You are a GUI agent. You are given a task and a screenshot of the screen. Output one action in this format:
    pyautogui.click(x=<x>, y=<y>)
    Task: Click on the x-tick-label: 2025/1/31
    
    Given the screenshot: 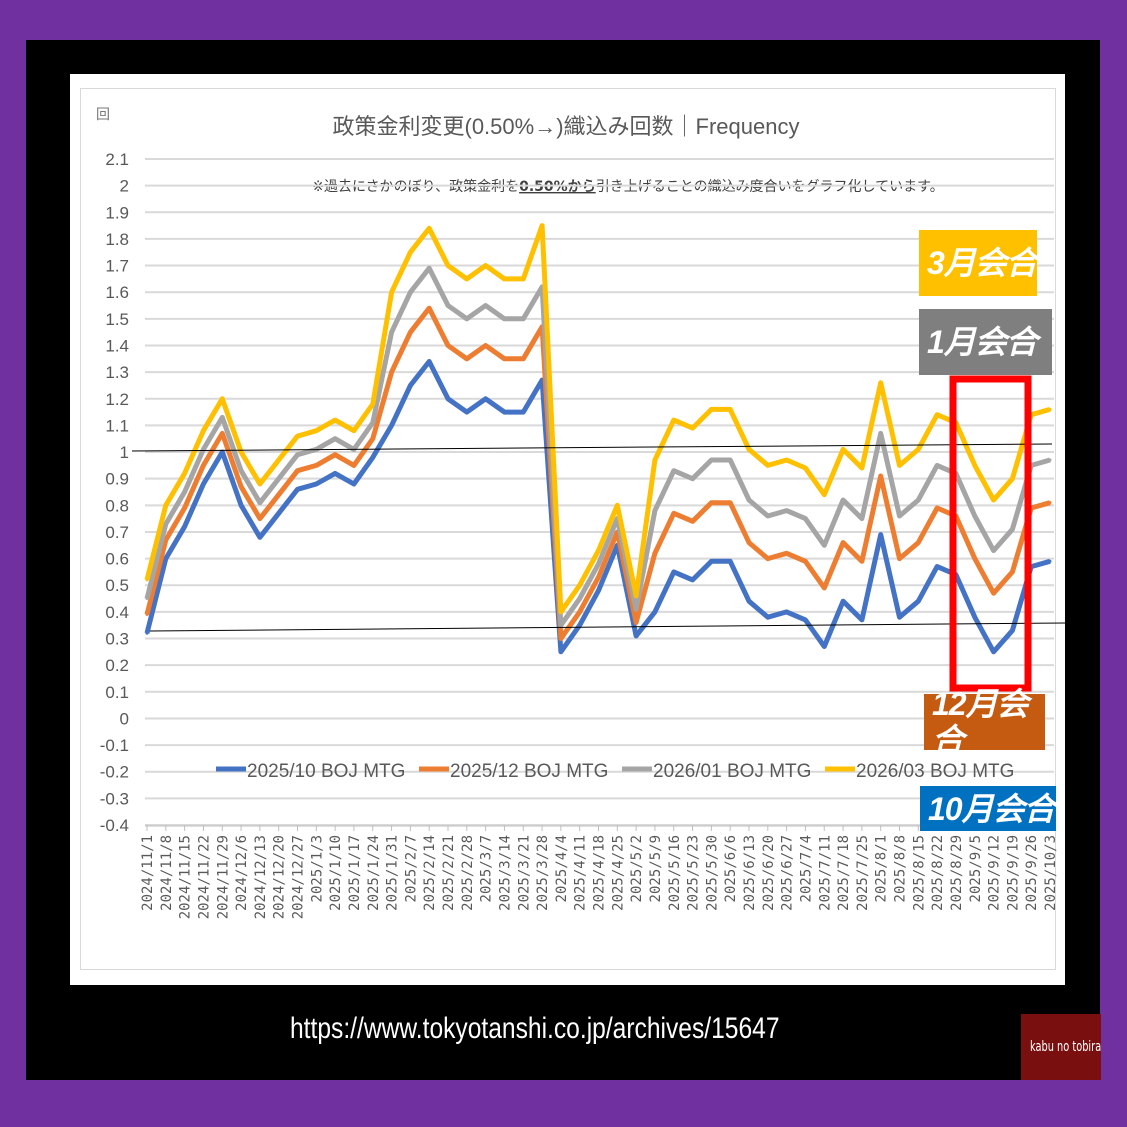 What is the action you would take?
    pyautogui.click(x=393, y=873)
    